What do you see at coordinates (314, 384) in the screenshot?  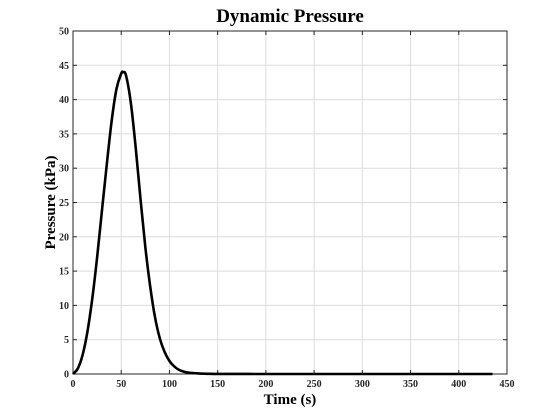 I see `x-tick-label: 250` at bounding box center [314, 384].